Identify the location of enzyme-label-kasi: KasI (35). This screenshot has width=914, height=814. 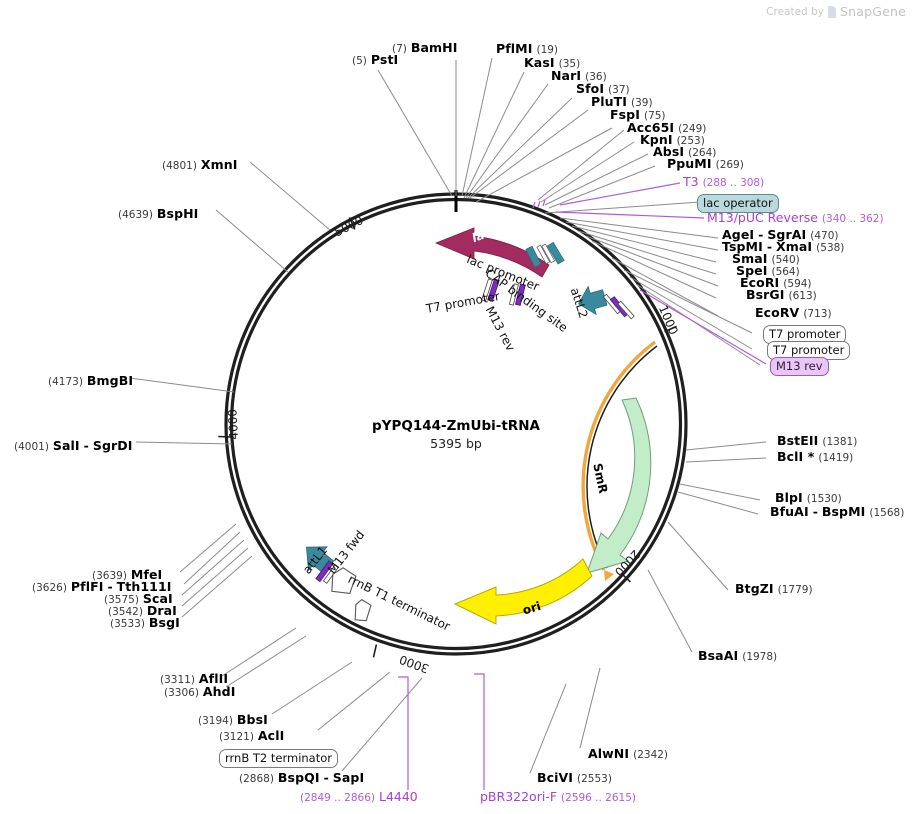
(552, 62).